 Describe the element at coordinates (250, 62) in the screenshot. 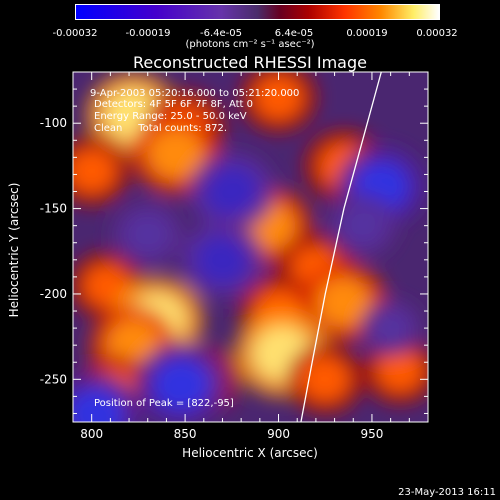

I see `chart-title: Reconstructed RHESSI Image` at that location.